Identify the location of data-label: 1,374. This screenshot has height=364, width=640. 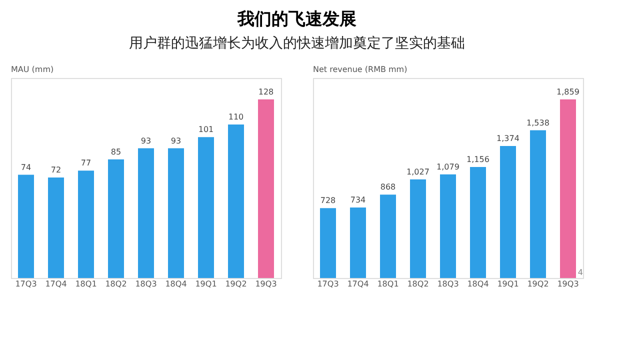
(508, 139).